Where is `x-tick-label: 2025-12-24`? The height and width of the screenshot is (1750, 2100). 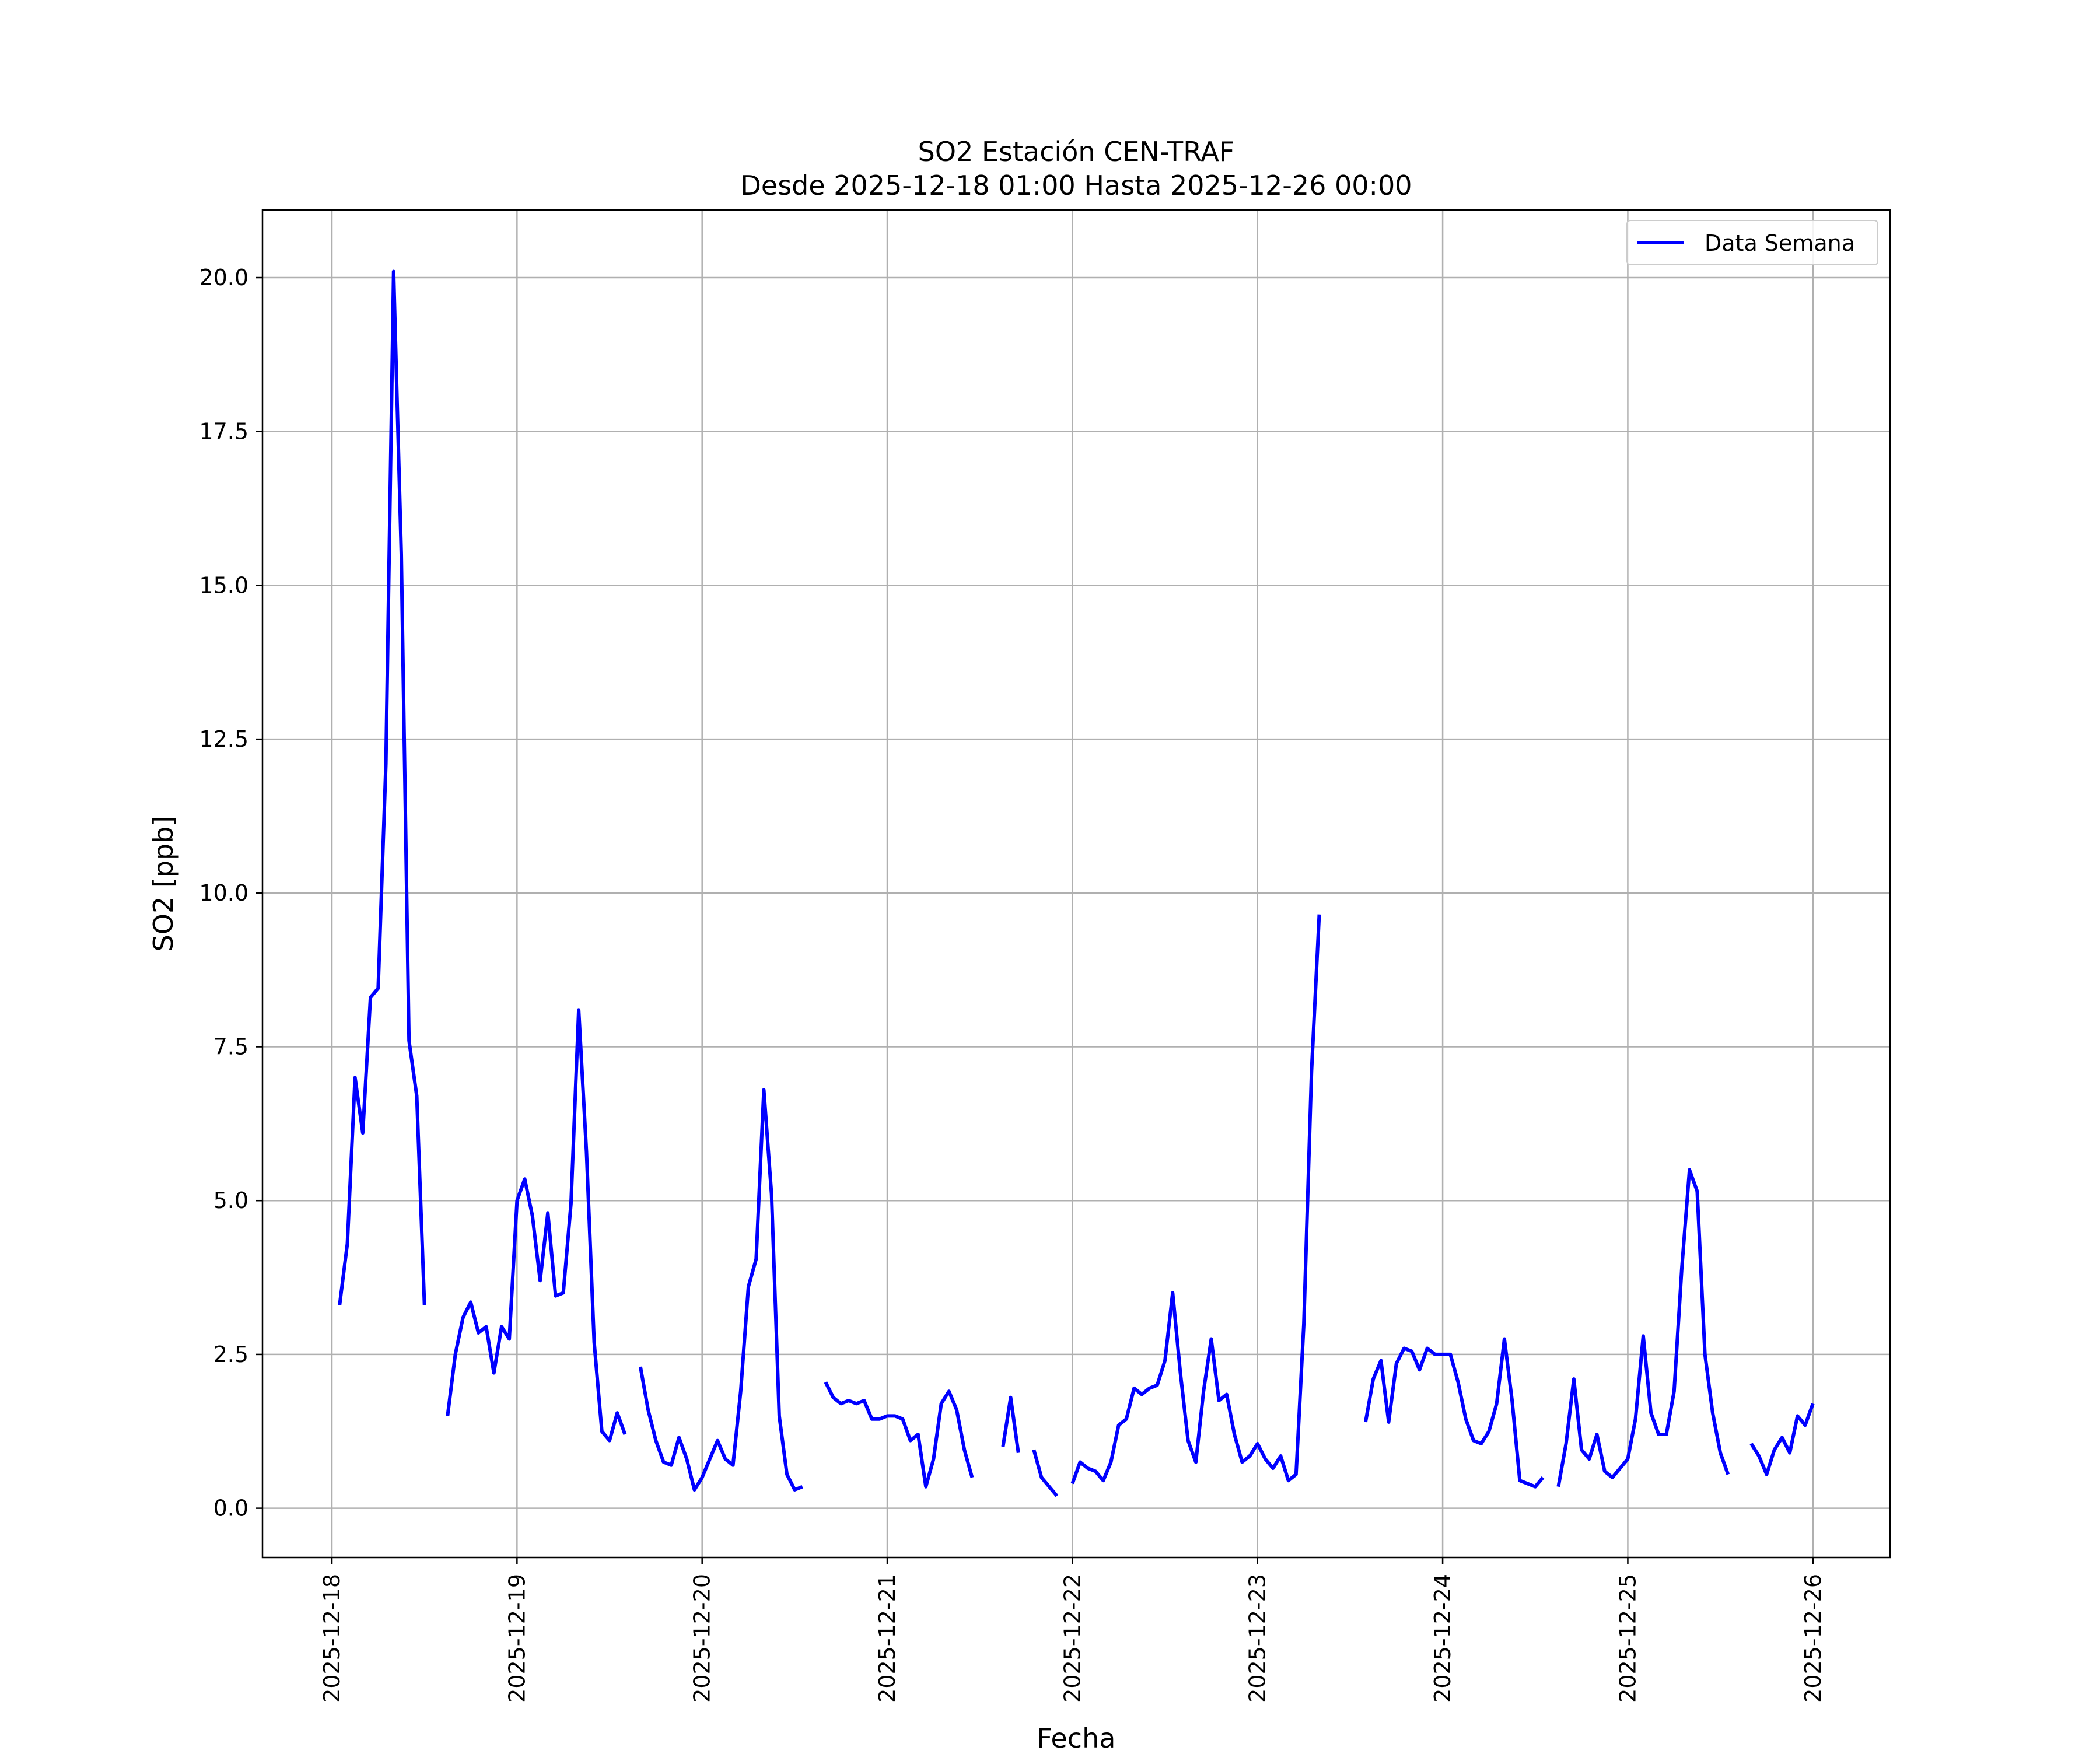
x-tick-label: 2025-12-24 is located at coordinates (1442, 1638).